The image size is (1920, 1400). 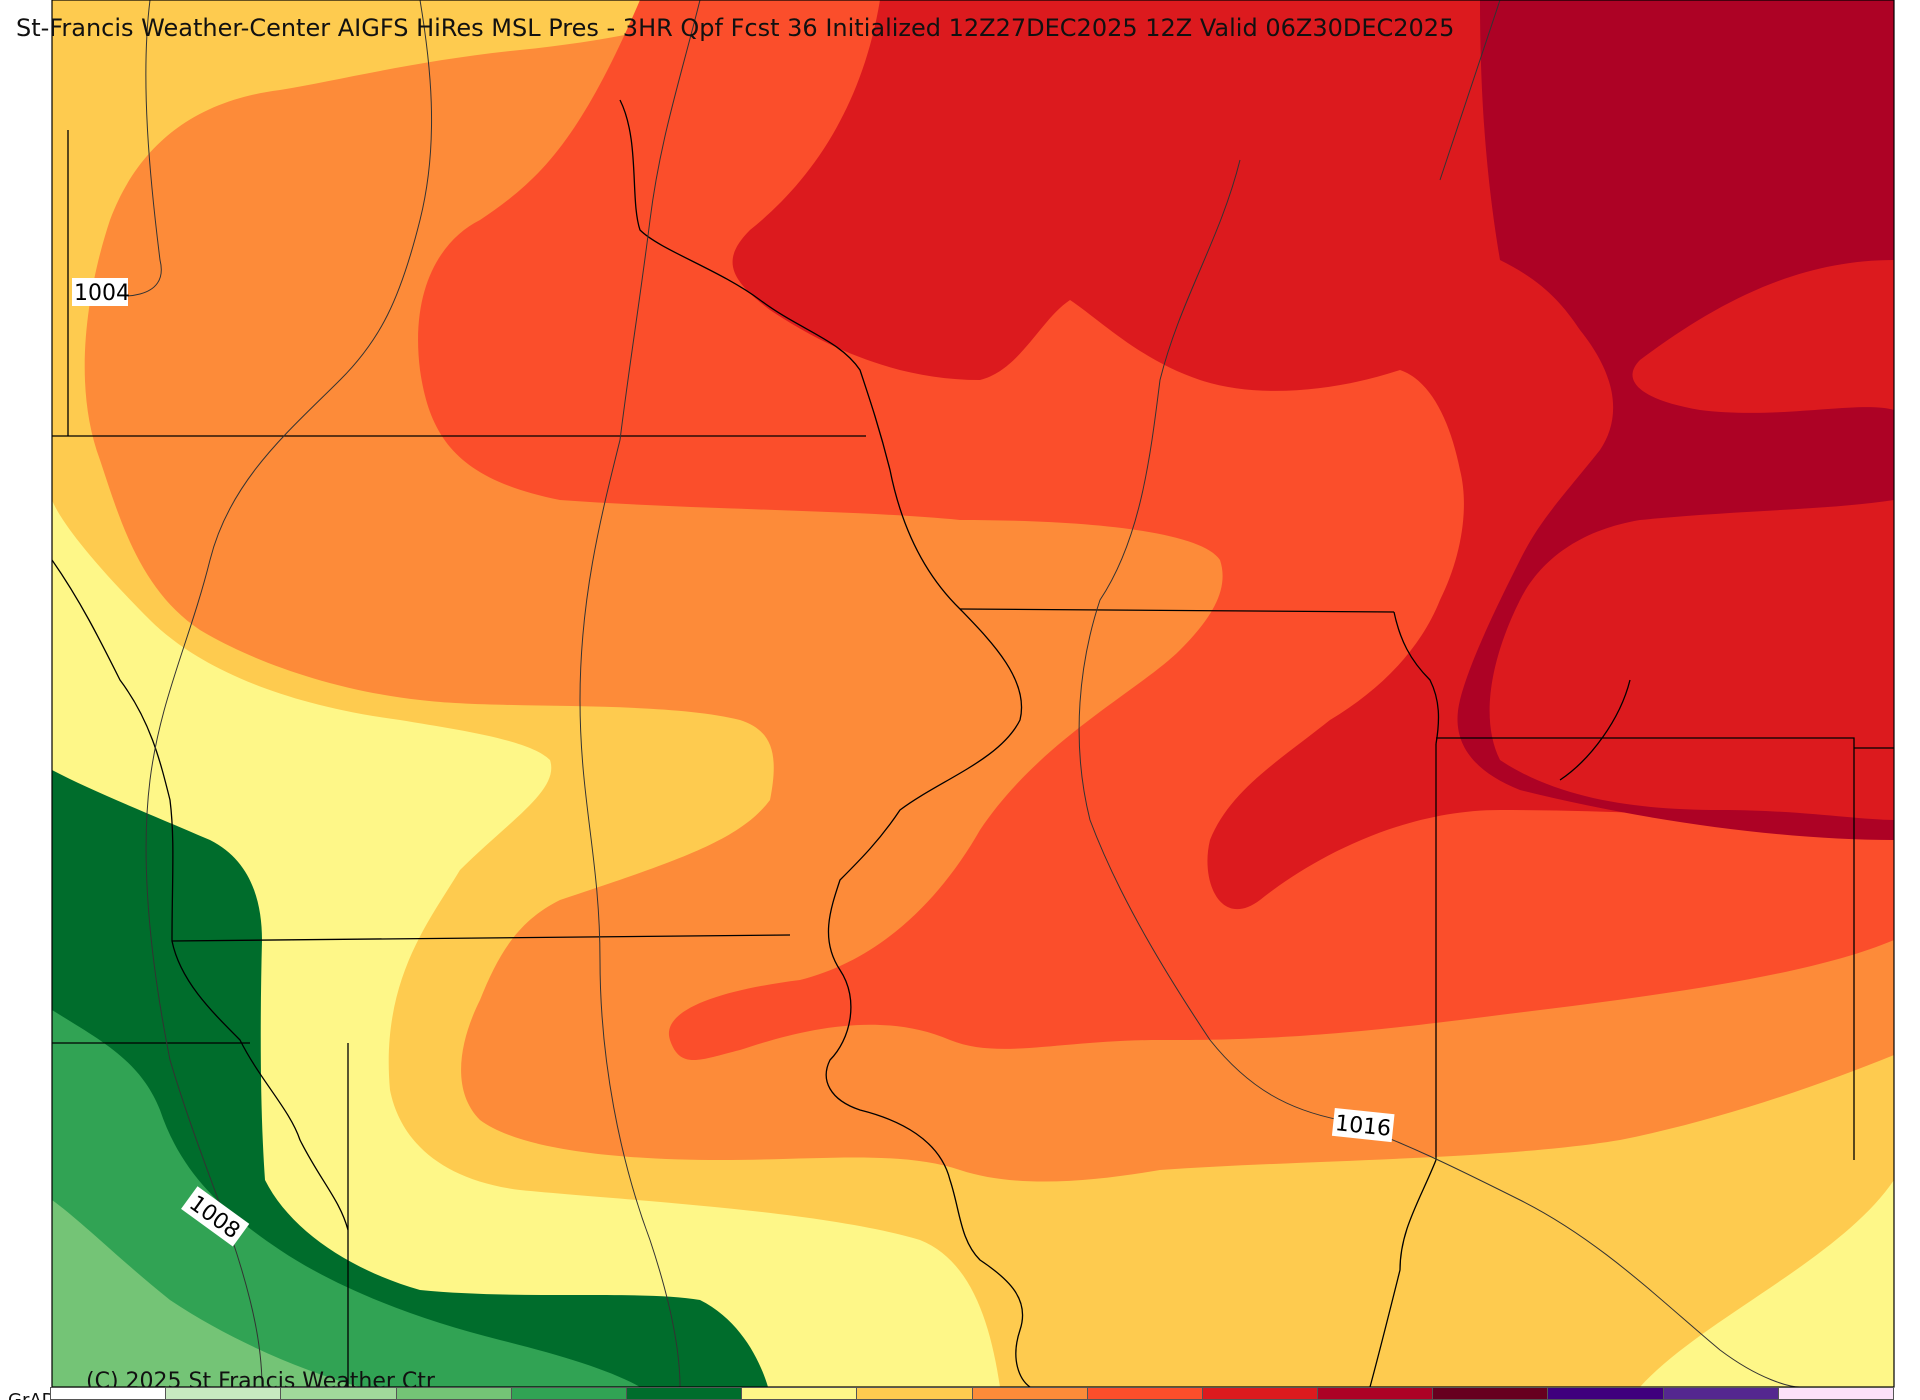 I want to click on isobar-label-1004: 1004, so click(x=101, y=292).